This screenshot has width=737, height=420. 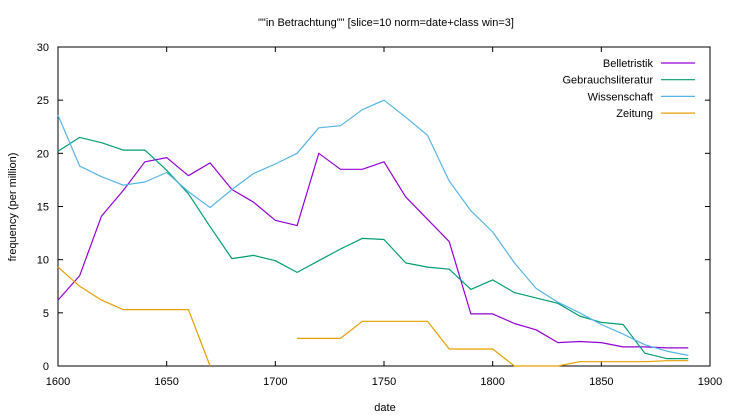 What do you see at coordinates (275, 382) in the screenshot?
I see `x-tick-label: 1700` at bounding box center [275, 382].